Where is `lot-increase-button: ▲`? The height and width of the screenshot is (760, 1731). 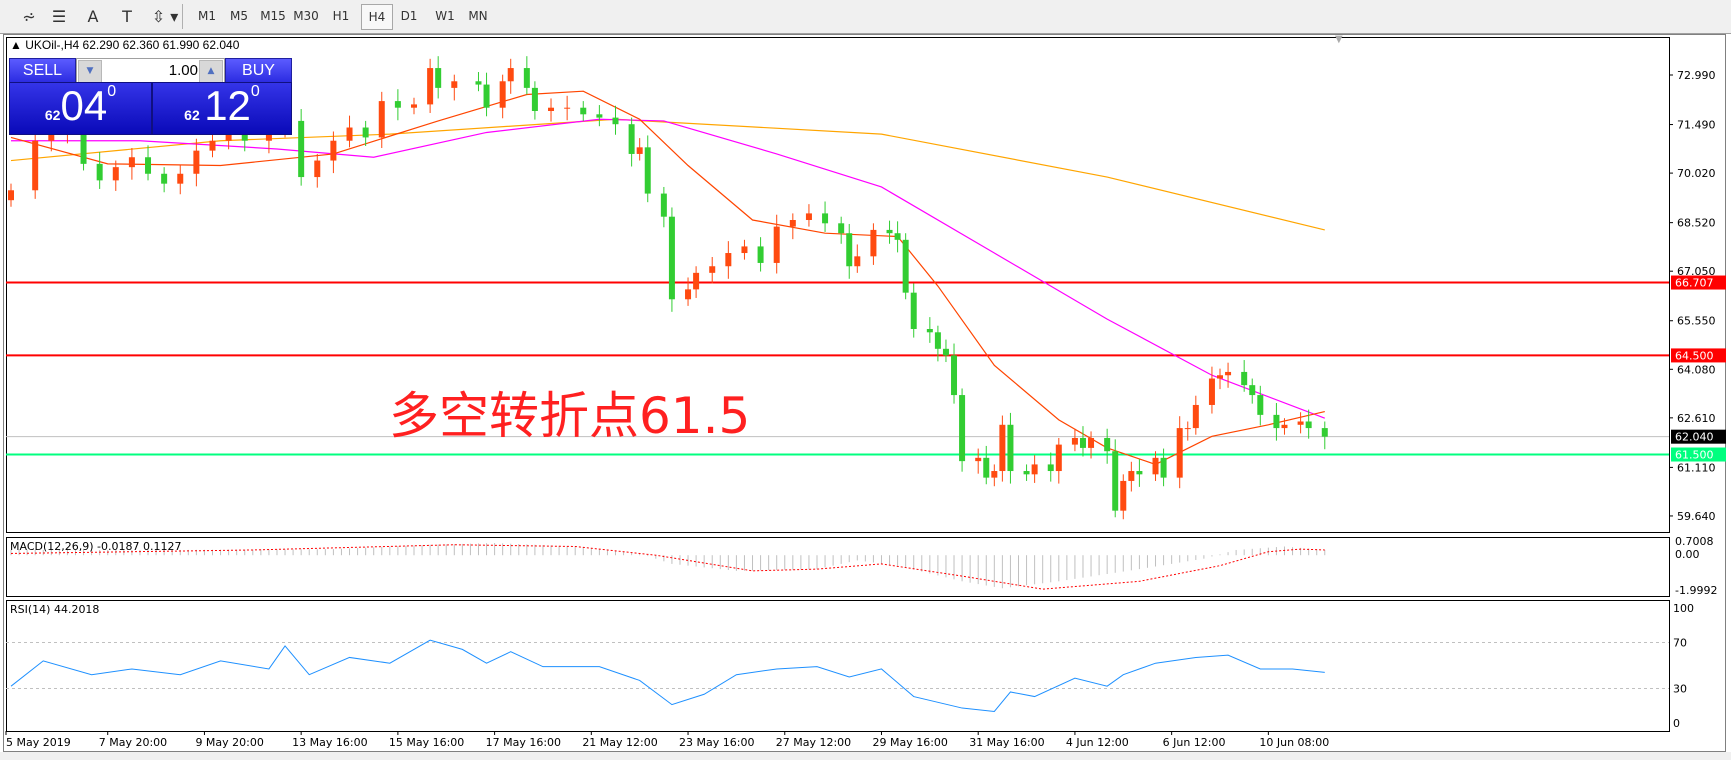
lot-increase-button: ▲ is located at coordinates (211, 71).